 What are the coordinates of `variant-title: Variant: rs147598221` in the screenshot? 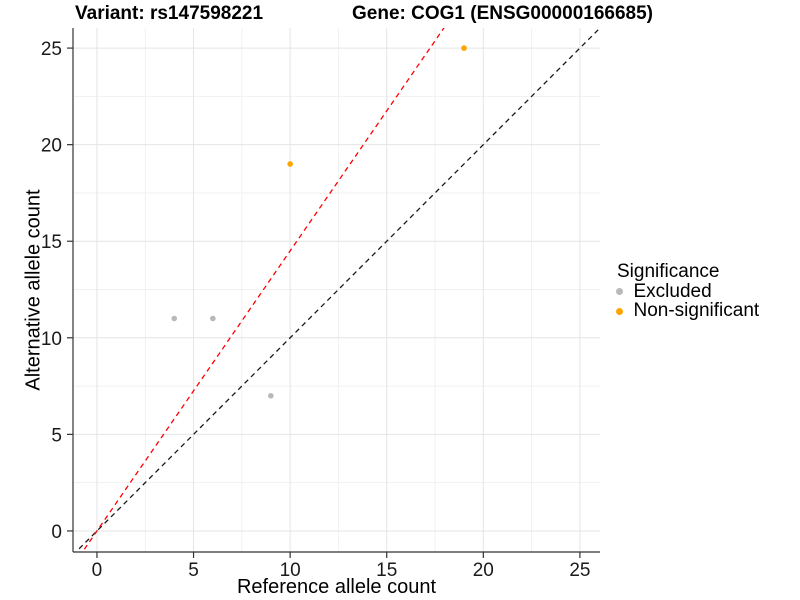 It's located at (169, 13).